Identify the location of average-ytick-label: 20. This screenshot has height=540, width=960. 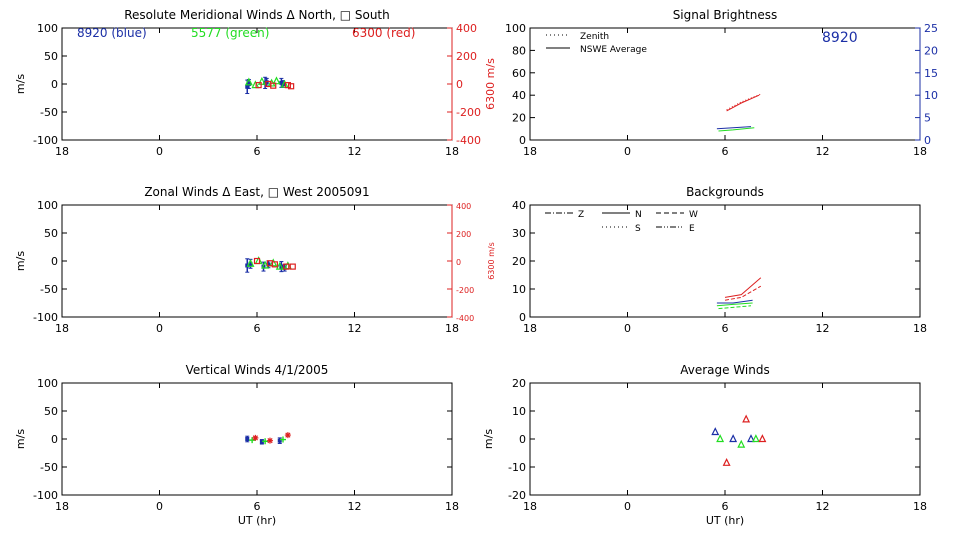
(519, 383).